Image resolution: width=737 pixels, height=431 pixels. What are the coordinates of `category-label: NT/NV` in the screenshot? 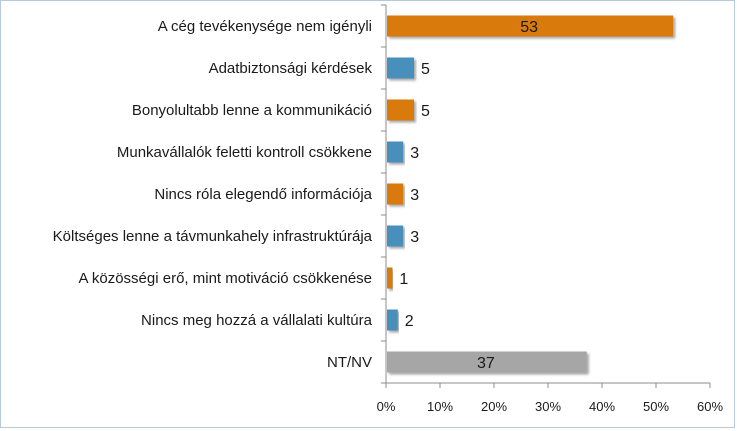 It's located at (349, 362).